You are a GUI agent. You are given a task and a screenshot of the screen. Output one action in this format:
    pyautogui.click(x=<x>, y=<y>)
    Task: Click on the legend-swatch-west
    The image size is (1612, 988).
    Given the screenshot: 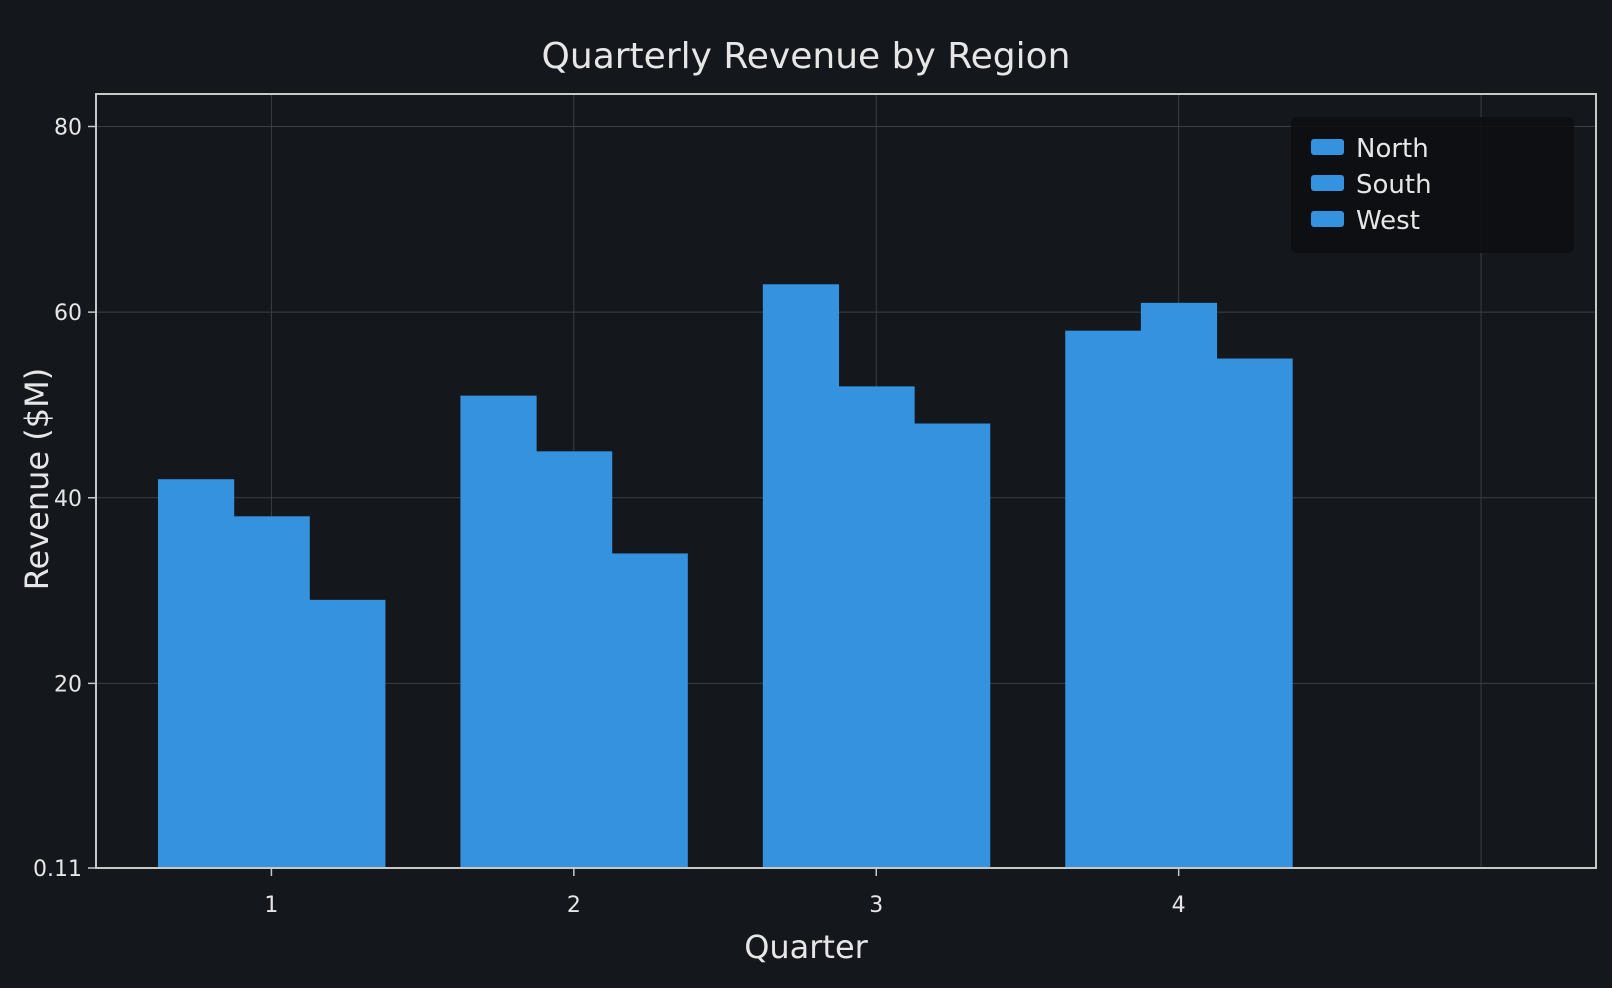 What is the action you would take?
    pyautogui.click(x=1327, y=219)
    